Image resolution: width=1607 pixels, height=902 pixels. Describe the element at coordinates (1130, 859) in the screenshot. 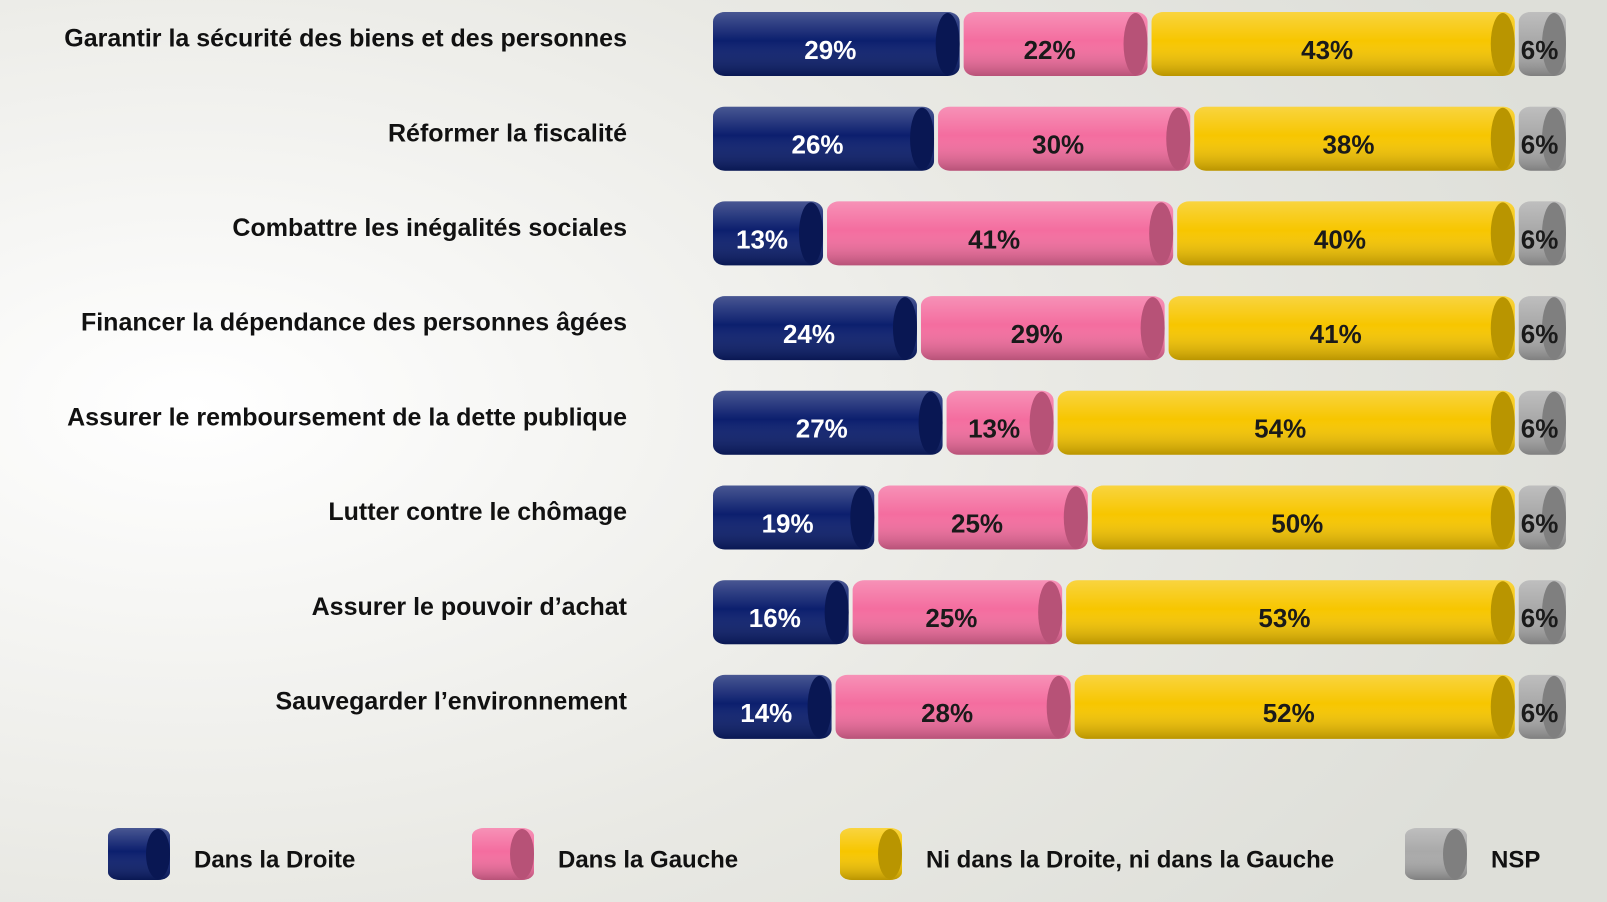

I see `legend-label: Ni dans la Droite, ni dans la Gauche` at that location.